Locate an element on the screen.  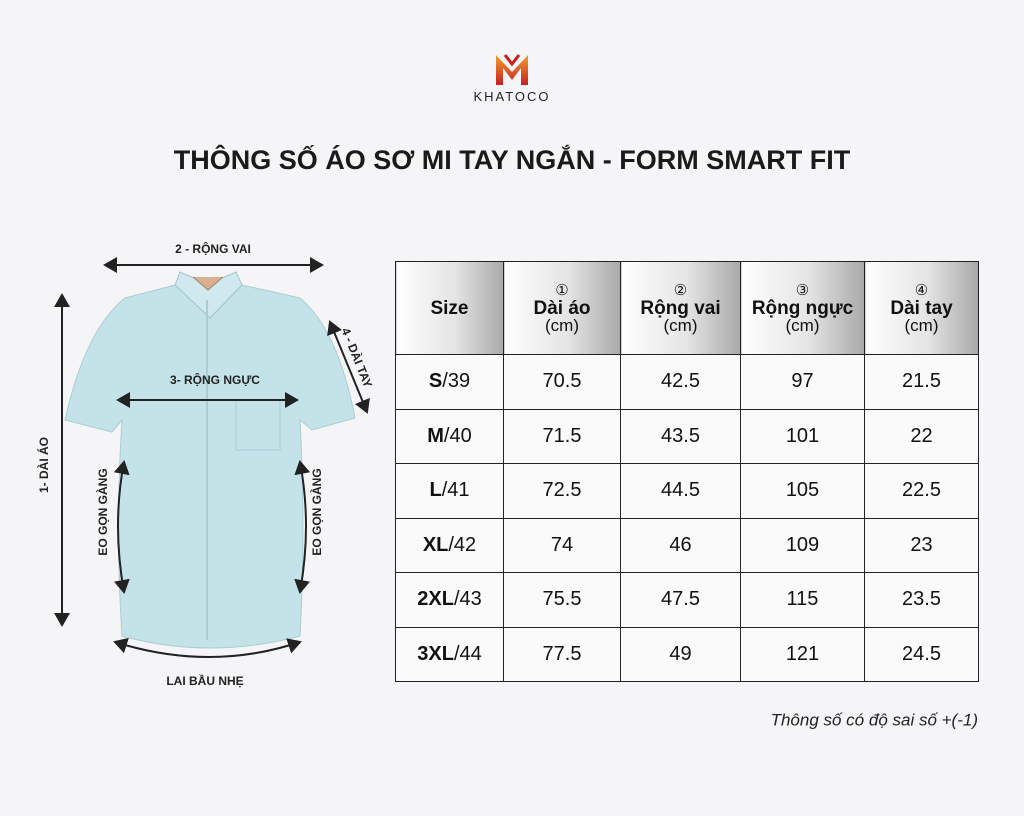
size-number: /42 is located at coordinates (462, 544).